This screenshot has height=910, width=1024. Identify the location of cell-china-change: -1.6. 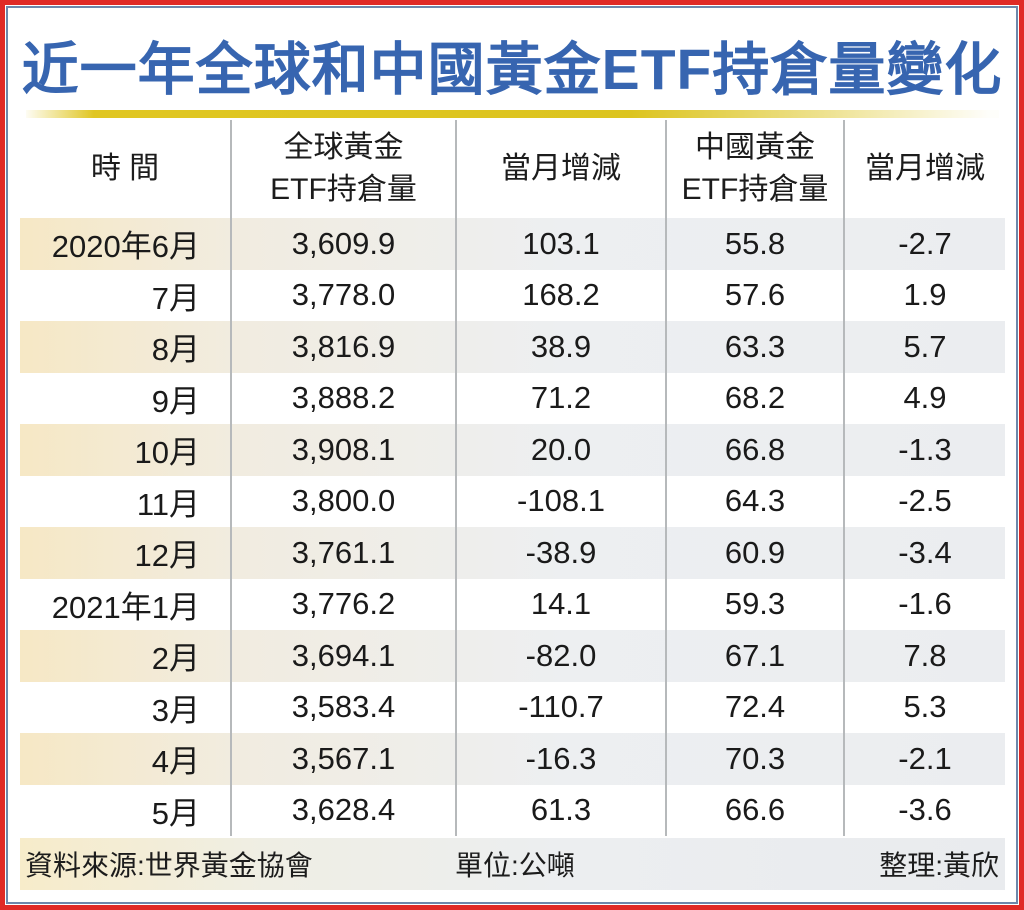
(924, 604).